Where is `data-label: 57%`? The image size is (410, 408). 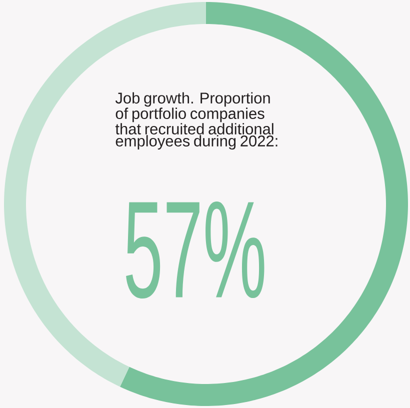 data-label: 57% is located at coordinates (195, 250).